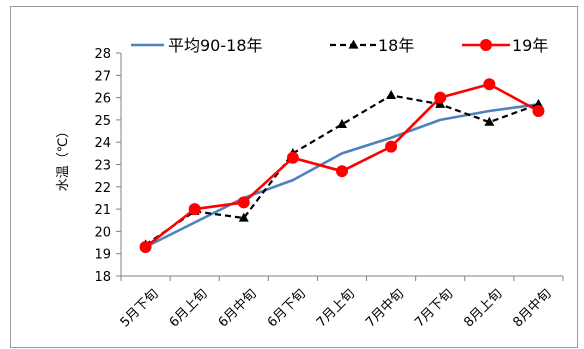  What do you see at coordinates (189, 308) in the screenshot?
I see `x-tick-label: 6月上旬` at bounding box center [189, 308].